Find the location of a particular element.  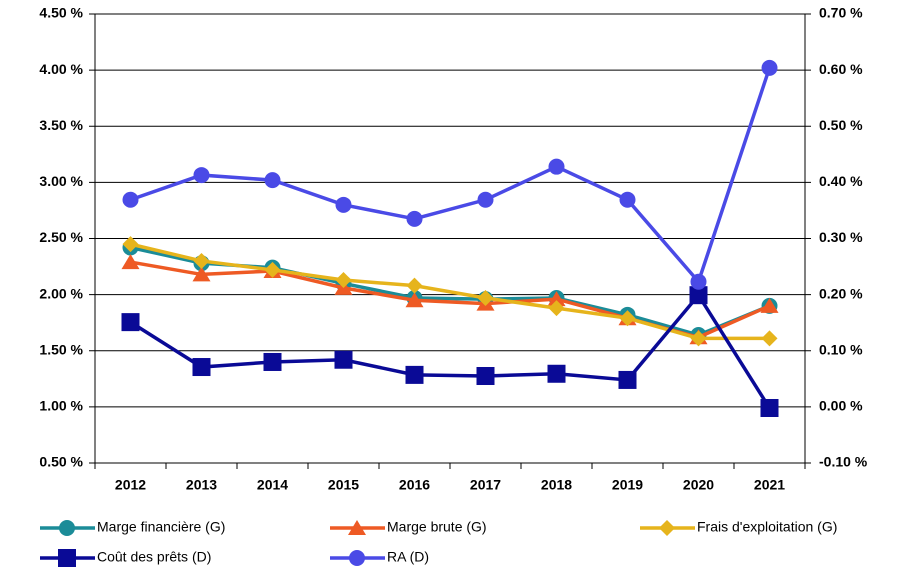

y-tick-label: 0.50 % is located at coordinates (61, 462).